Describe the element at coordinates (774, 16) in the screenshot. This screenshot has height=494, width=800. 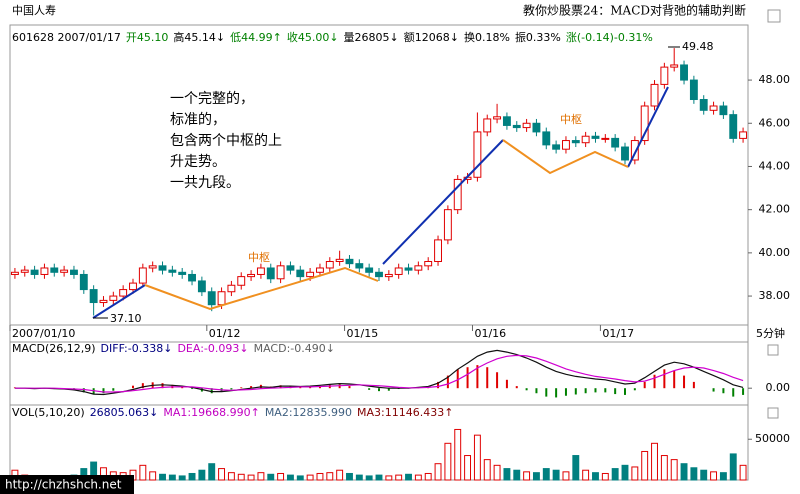
I see `window-icon` at that location.